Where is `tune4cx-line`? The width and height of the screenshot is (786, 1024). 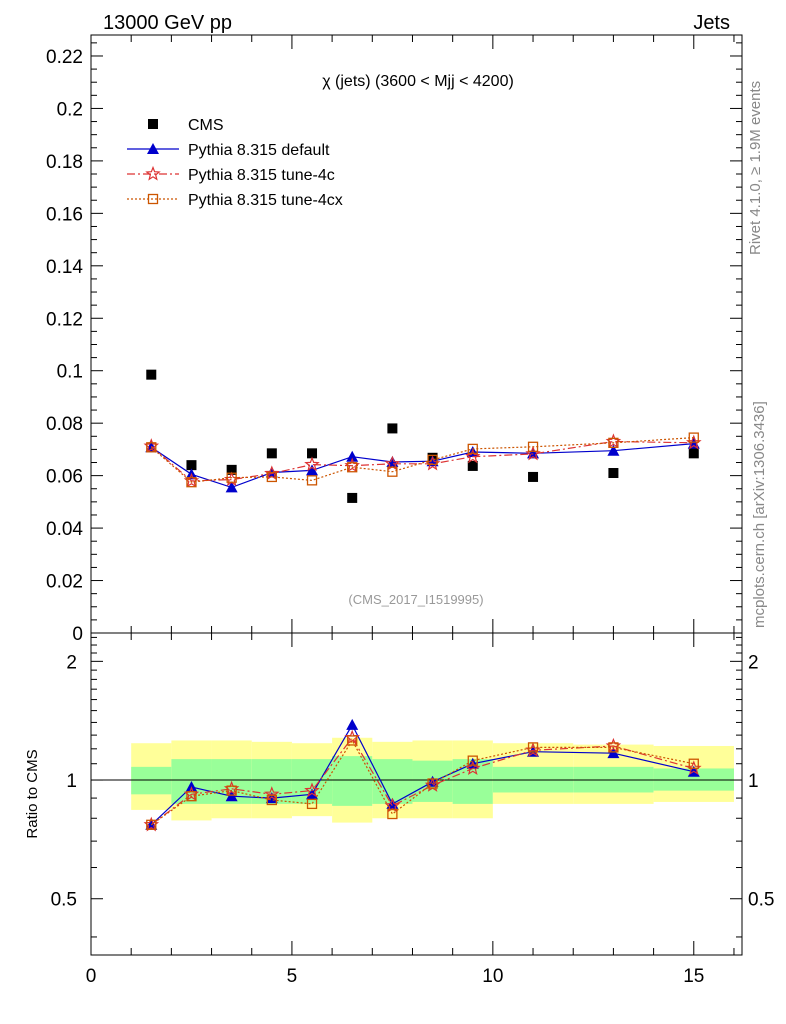 tune4cx-line is located at coordinates (422, 460).